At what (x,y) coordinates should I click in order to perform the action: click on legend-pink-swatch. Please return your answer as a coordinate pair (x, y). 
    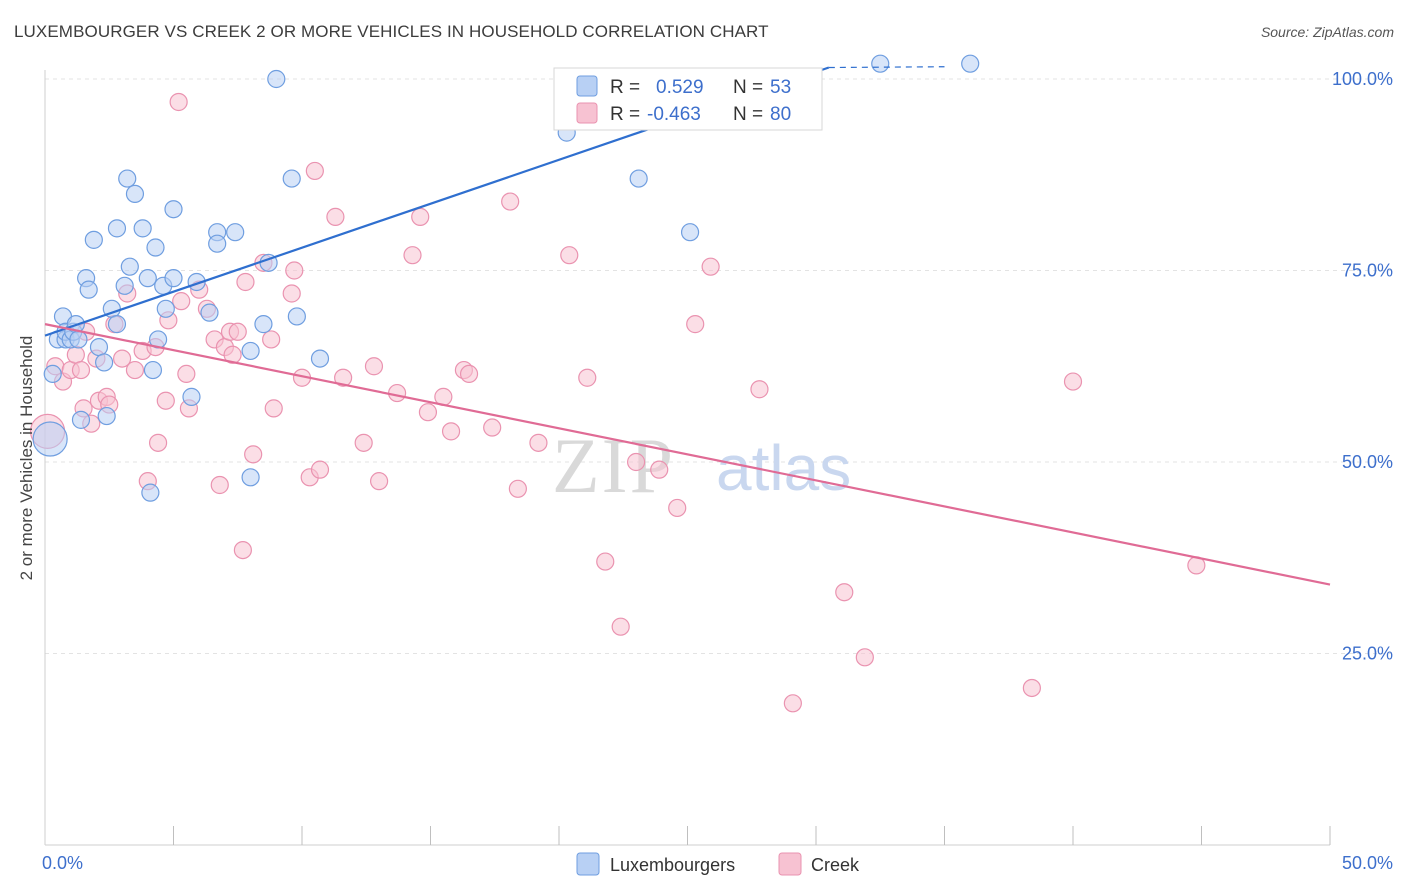
    Looking at the image, I should click on (587, 113).